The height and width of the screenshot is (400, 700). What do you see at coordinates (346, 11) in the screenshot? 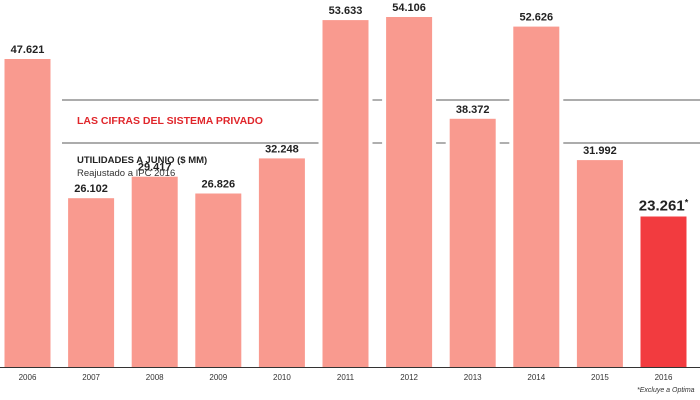
I see `value-label-2011: 53.633` at bounding box center [346, 11].